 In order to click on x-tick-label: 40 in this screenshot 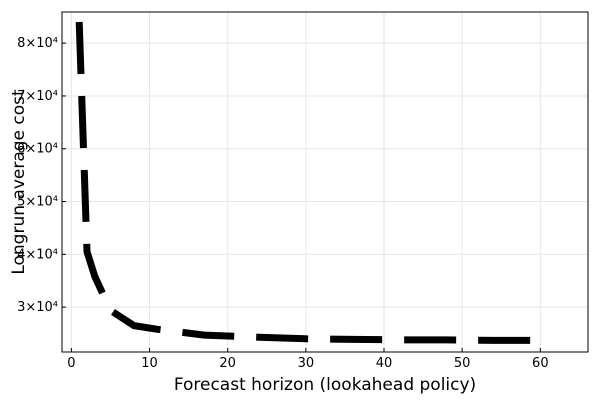, I will do `click(384, 363)`.